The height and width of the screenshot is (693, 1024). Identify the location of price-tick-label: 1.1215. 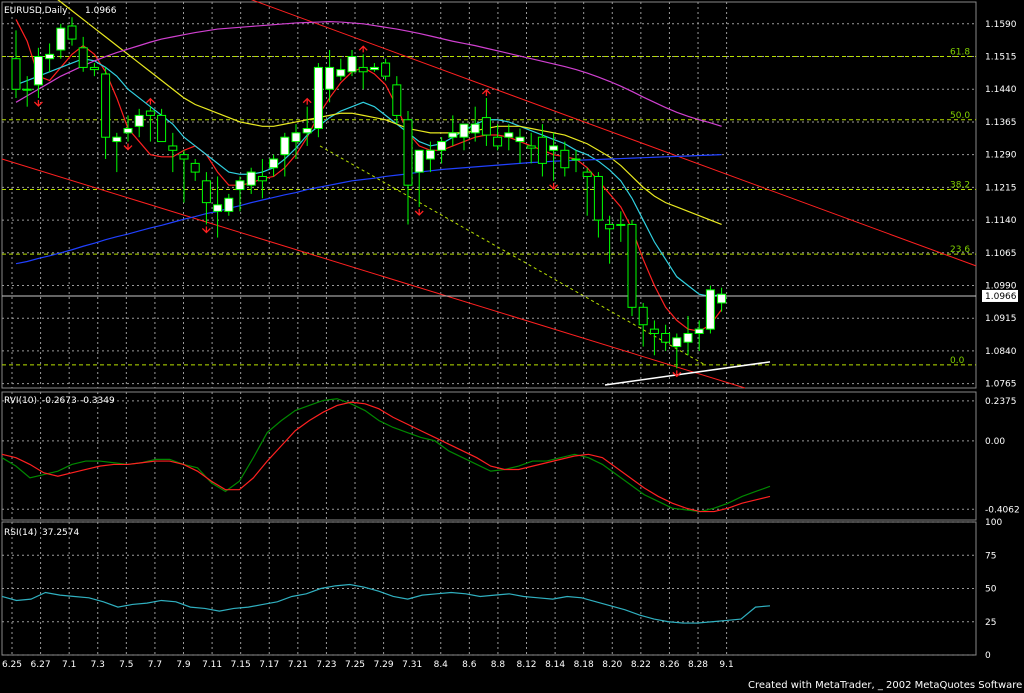
(1001, 188).